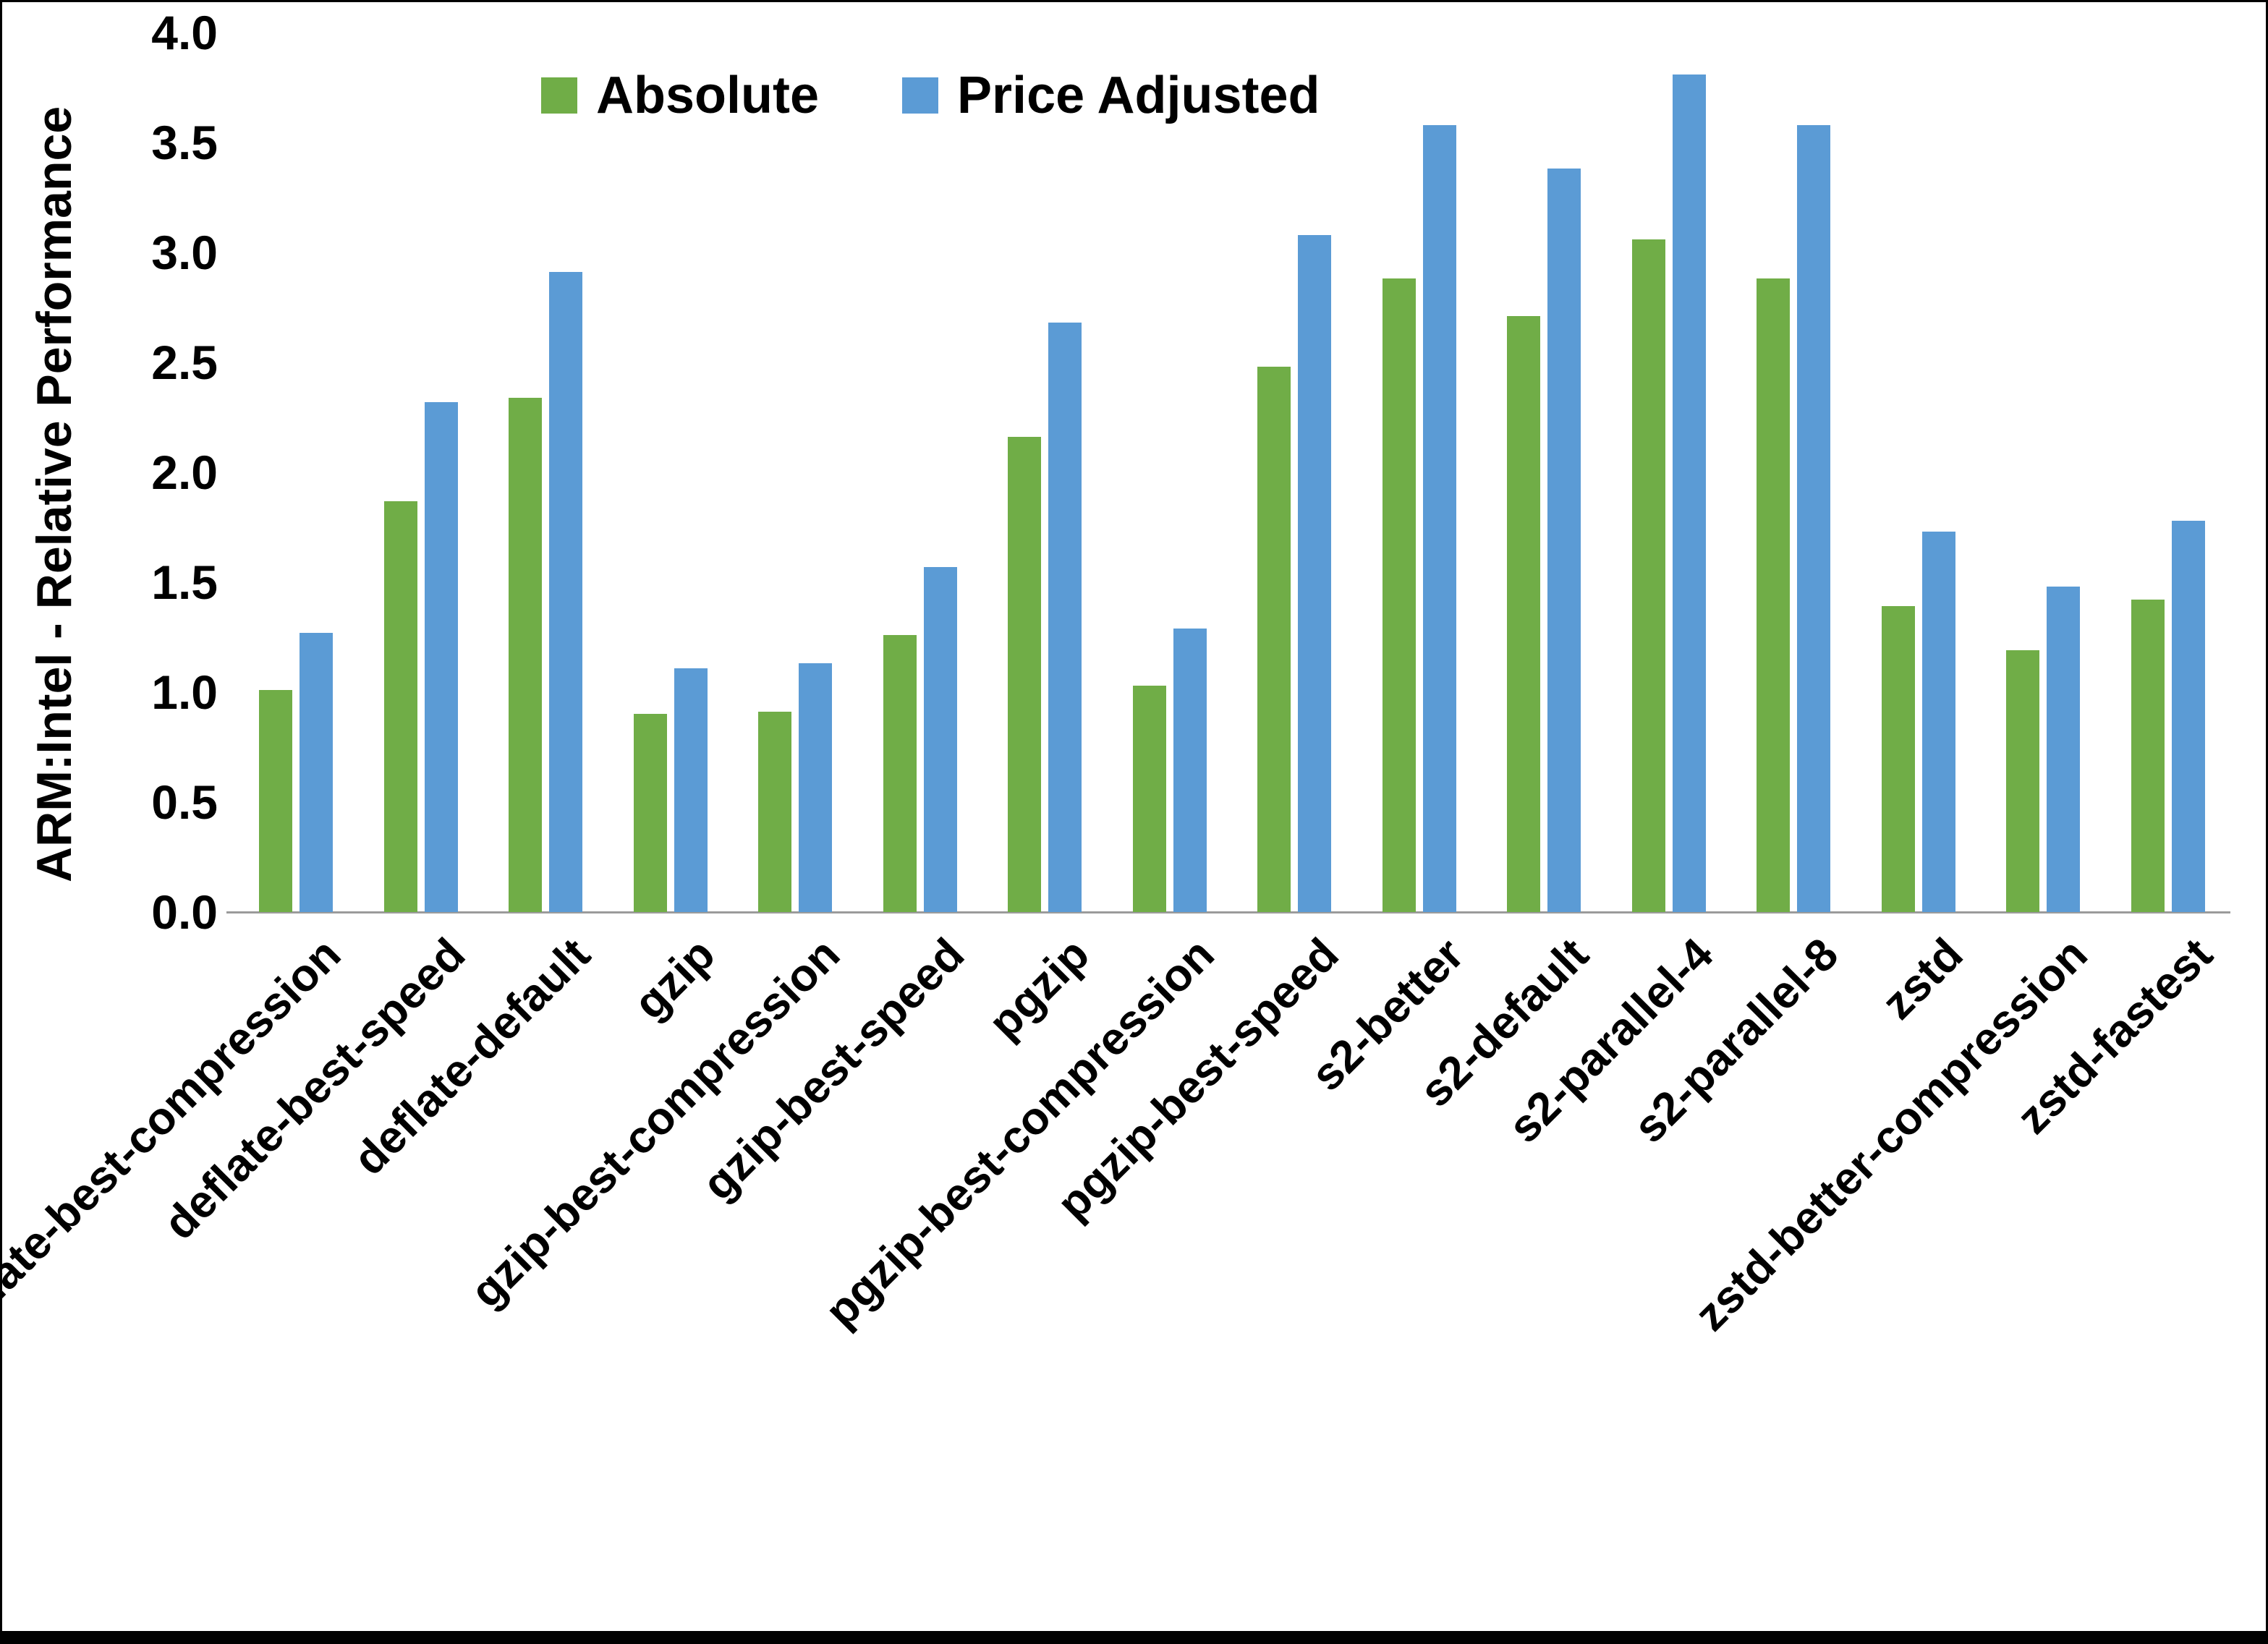  I want to click on x-axis-label-s2-parallel-4: s2-parallel-4, so click(1610, 1041).